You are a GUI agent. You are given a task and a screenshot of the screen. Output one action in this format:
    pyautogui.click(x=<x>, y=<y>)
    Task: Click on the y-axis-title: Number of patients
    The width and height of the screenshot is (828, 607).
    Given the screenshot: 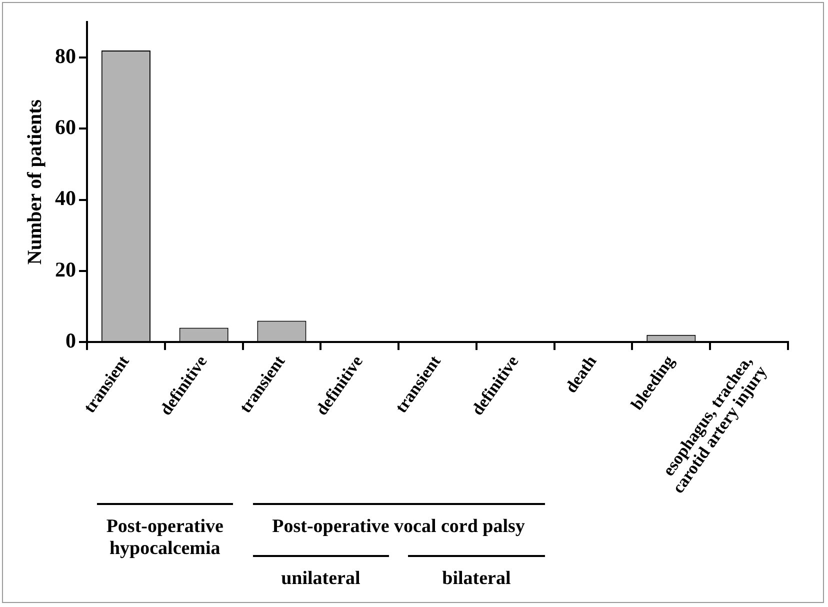 What is the action you would take?
    pyautogui.click(x=35, y=182)
    